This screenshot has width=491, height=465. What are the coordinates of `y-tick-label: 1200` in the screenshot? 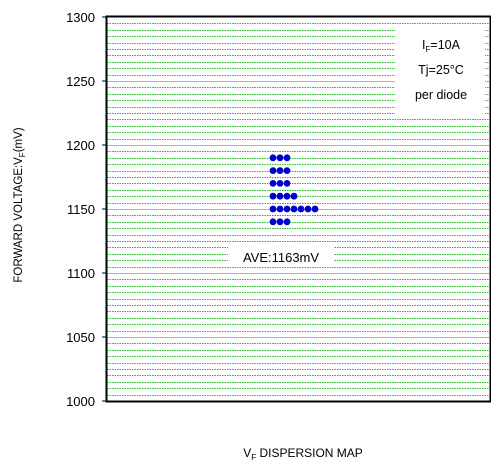 It's located at (80, 145).